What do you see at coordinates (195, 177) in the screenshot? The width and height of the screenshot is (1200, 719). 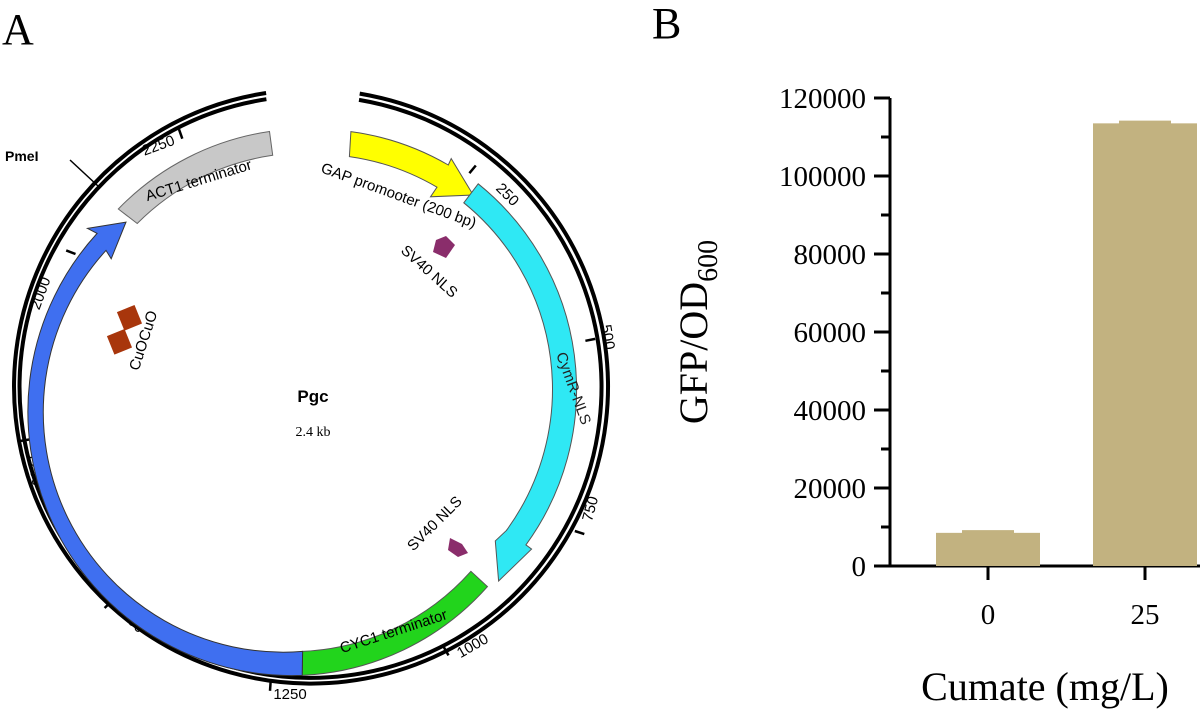 I see `act1-terminator-arrow` at bounding box center [195, 177].